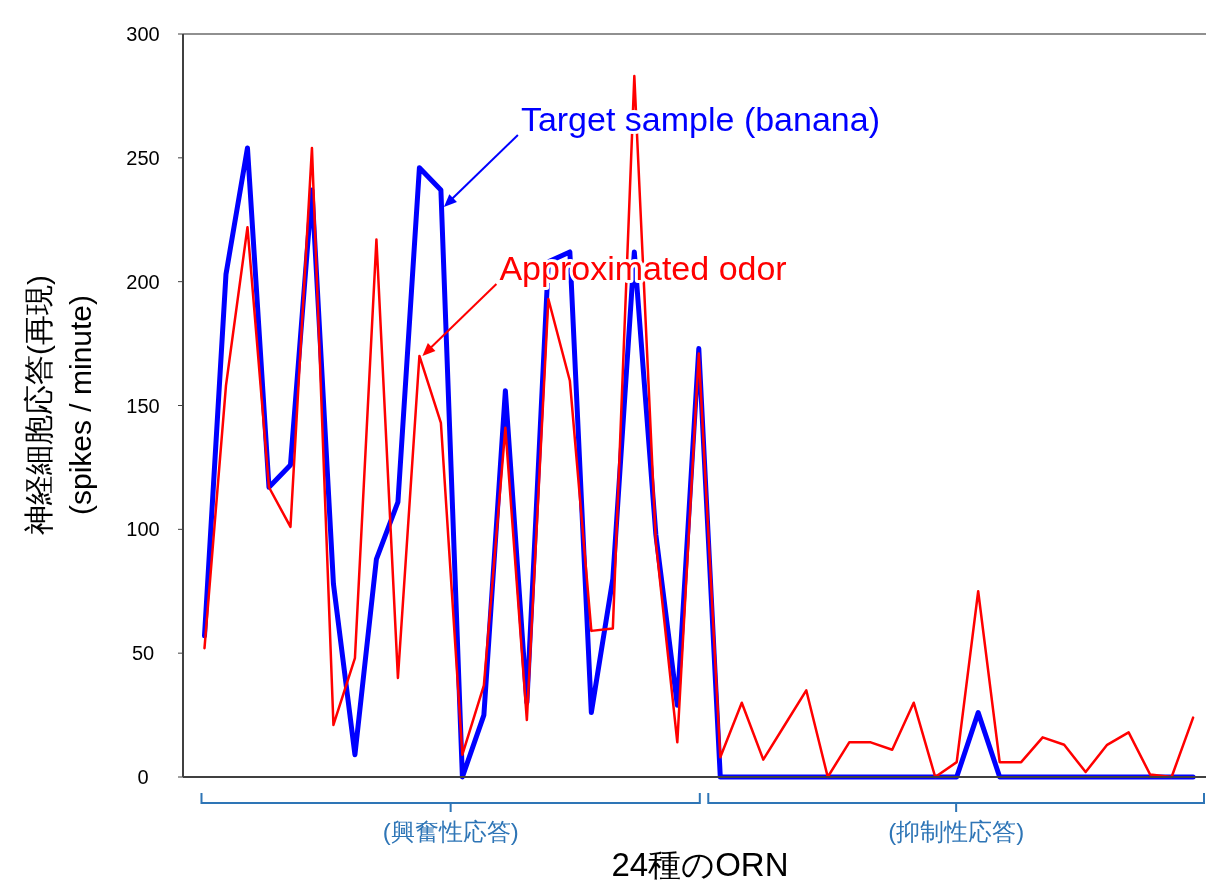  I want to click on y-tick-label: 300, so click(143, 34).